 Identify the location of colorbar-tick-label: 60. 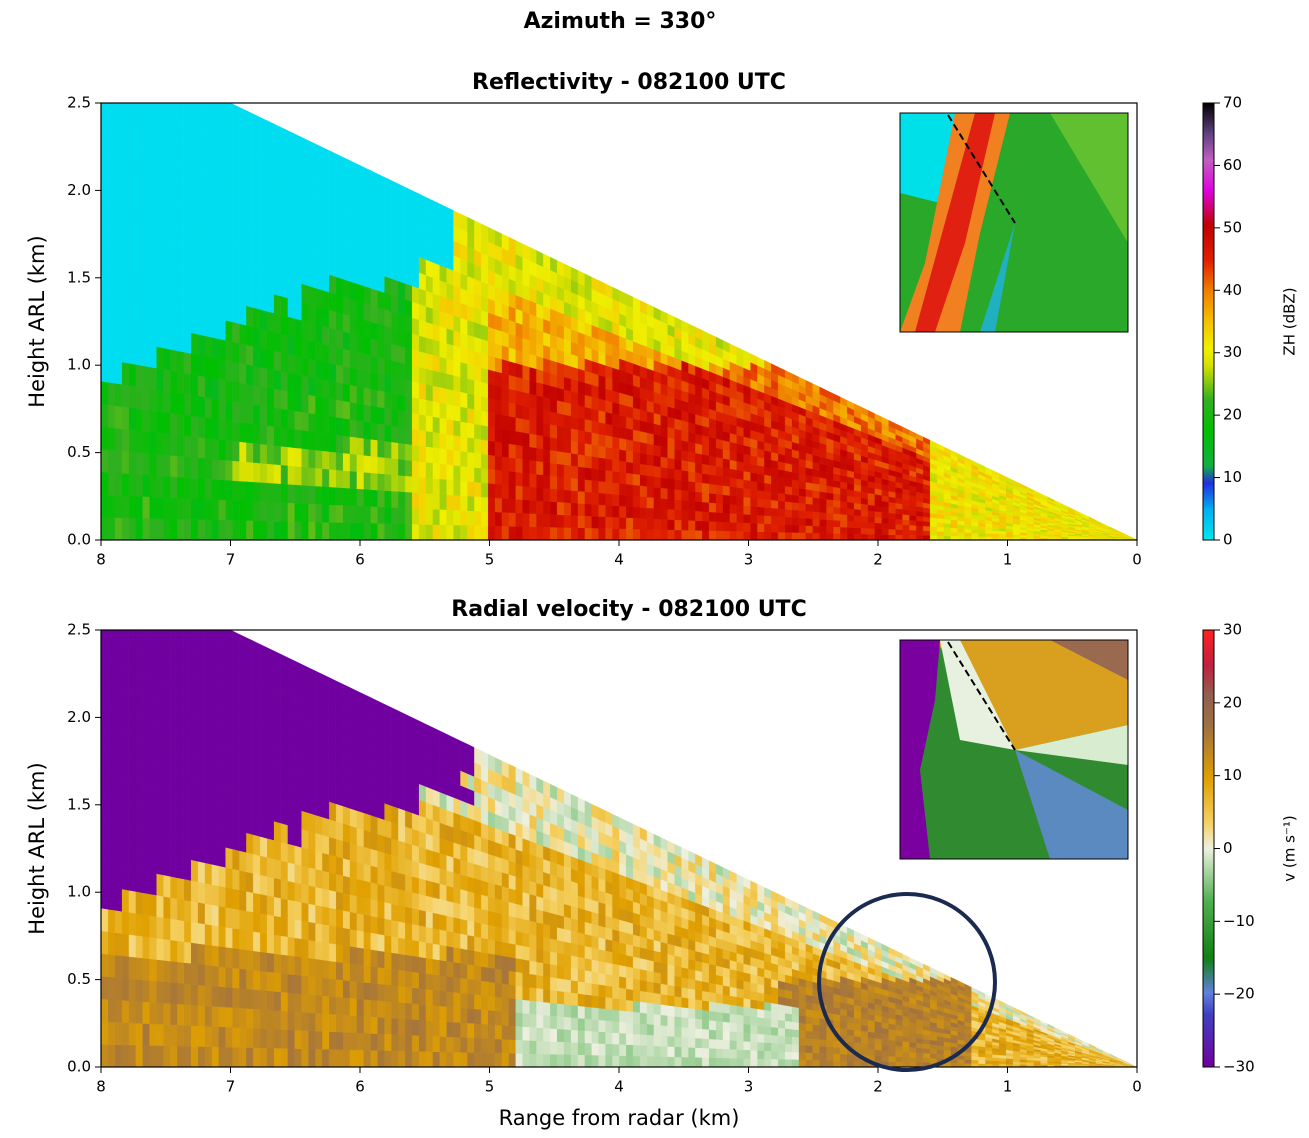
(1232, 165).